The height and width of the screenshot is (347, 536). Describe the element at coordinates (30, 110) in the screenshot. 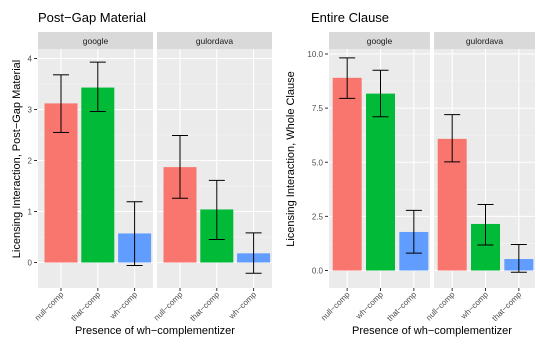

I see `y-tick-label: 3` at that location.